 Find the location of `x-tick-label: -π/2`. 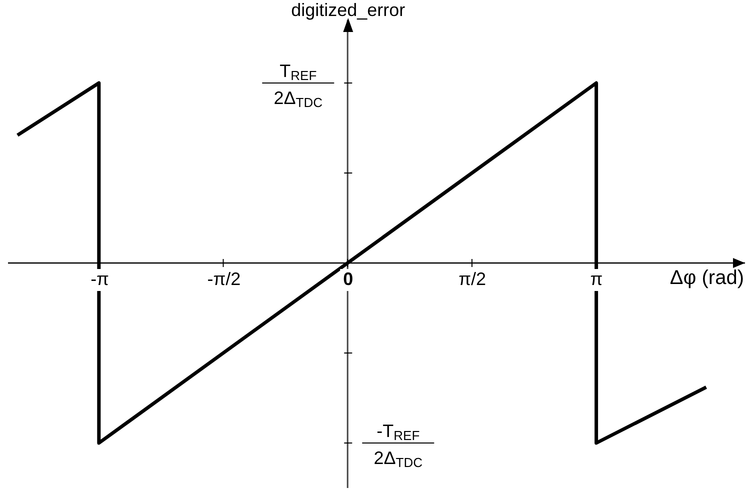

x-tick-label: -π/2 is located at coordinates (224, 279).